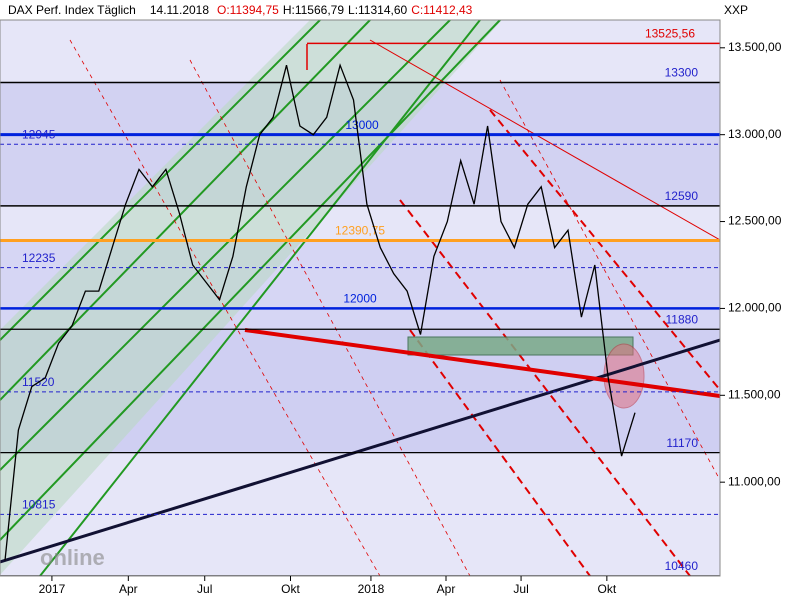 Image resolution: width=800 pixels, height=600 pixels. Describe the element at coordinates (682, 73) in the screenshot. I see `level-label: 13300` at that location.